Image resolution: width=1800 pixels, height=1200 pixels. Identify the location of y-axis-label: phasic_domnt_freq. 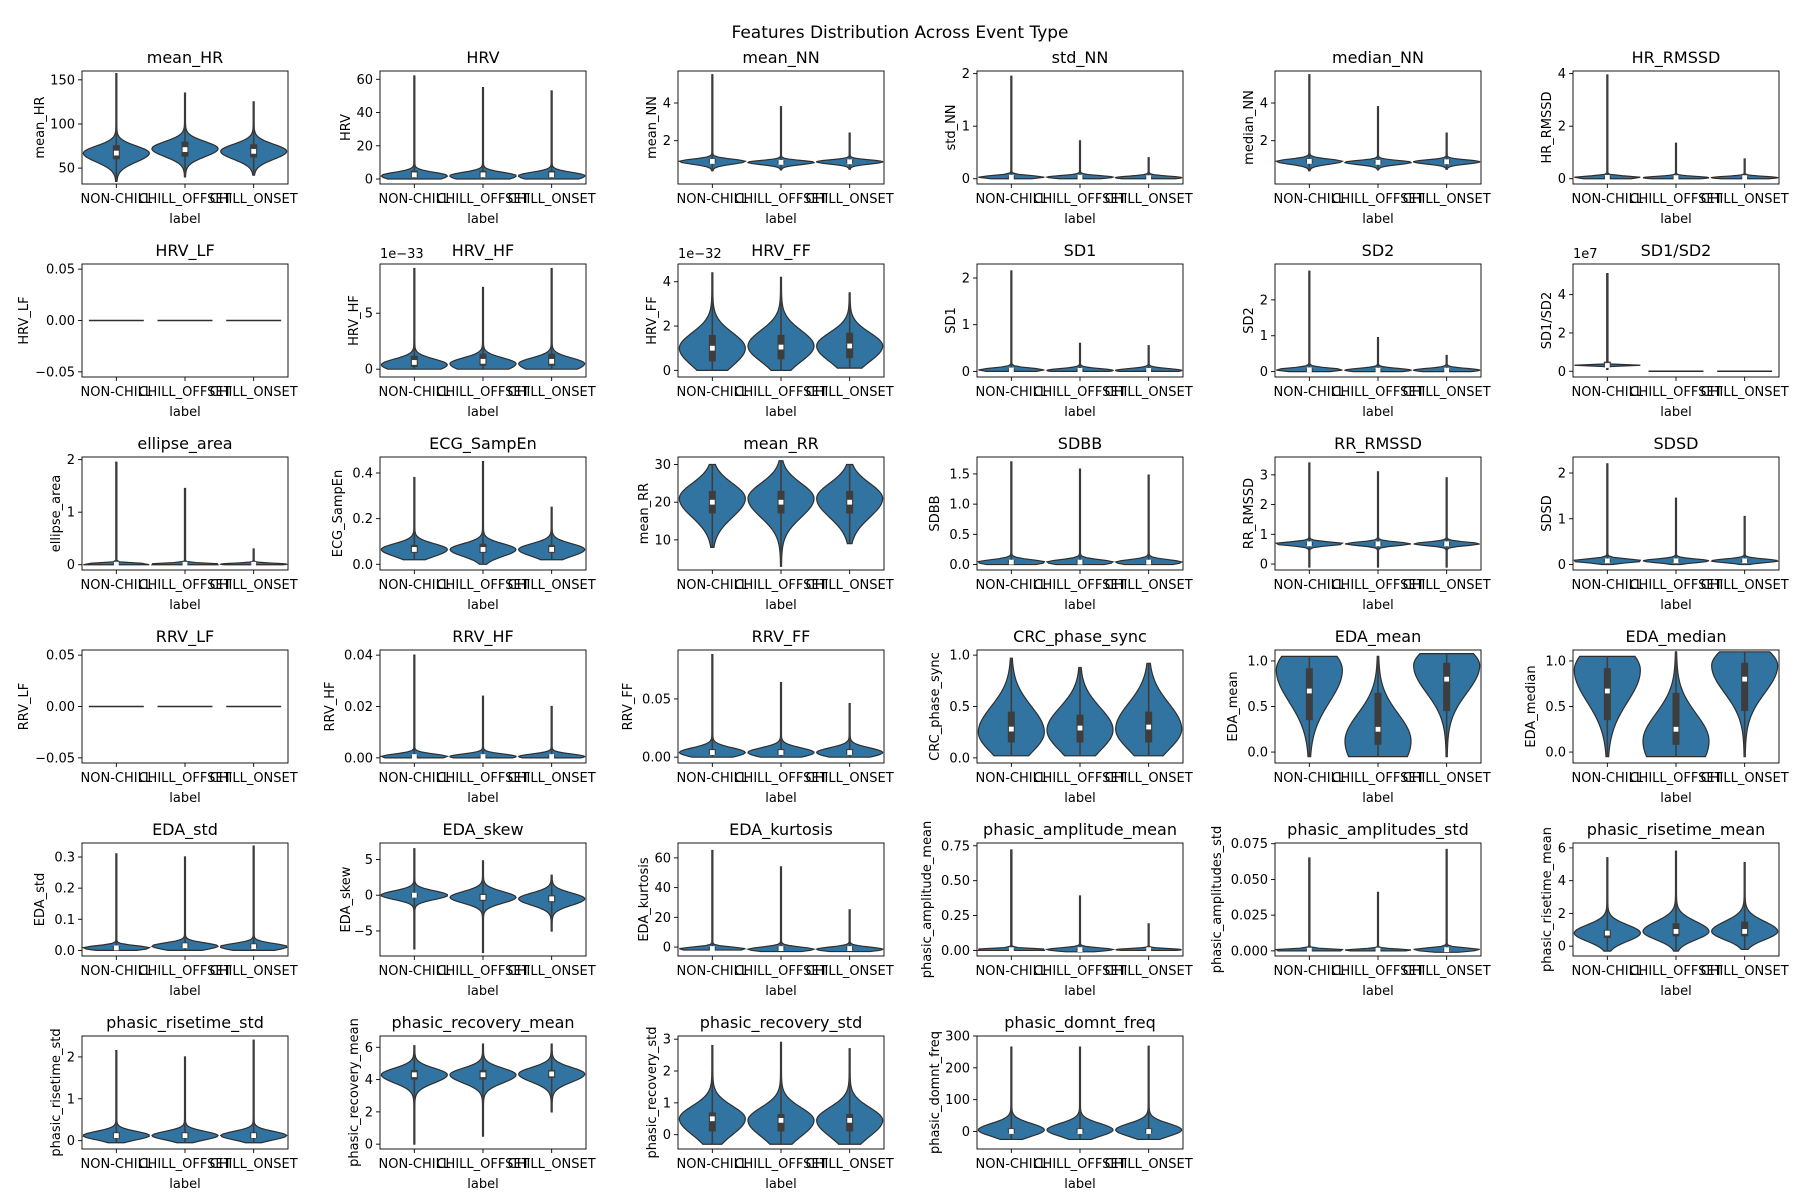
(935, 1092).